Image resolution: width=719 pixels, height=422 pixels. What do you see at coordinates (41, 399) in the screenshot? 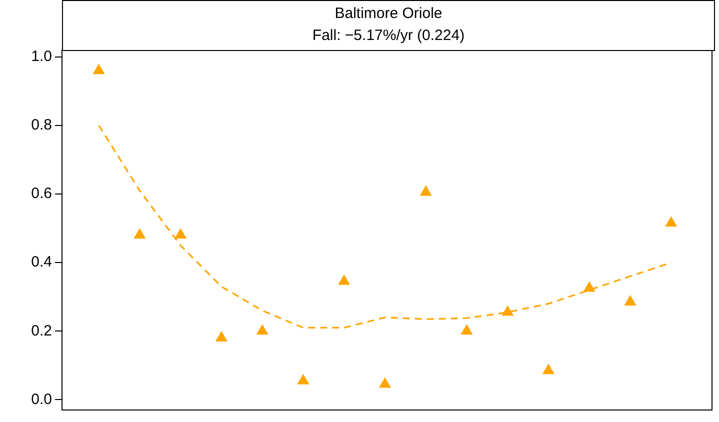
I see `y-tick-label: 0.0` at bounding box center [41, 399].